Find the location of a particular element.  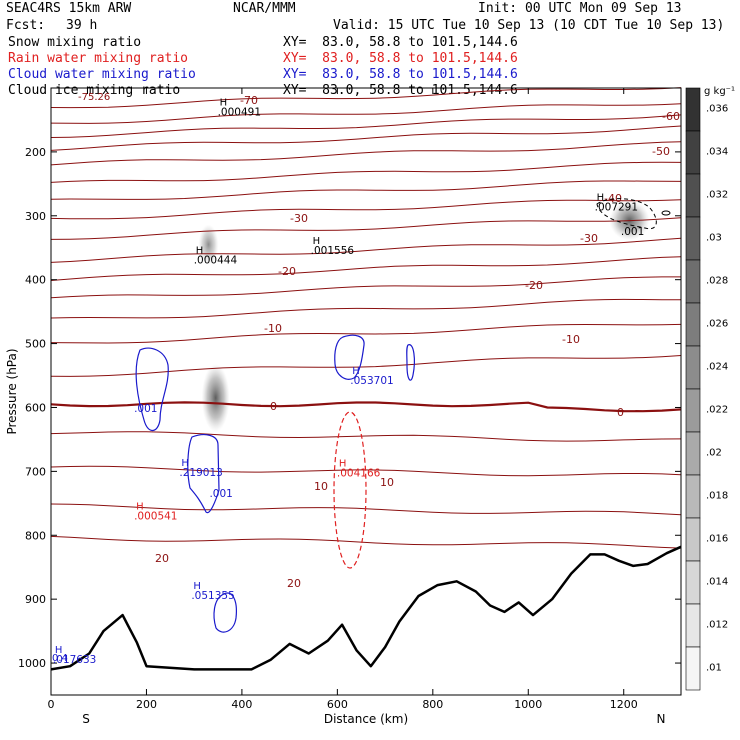

colorbar-tick-label: .026 is located at coordinates (717, 324).